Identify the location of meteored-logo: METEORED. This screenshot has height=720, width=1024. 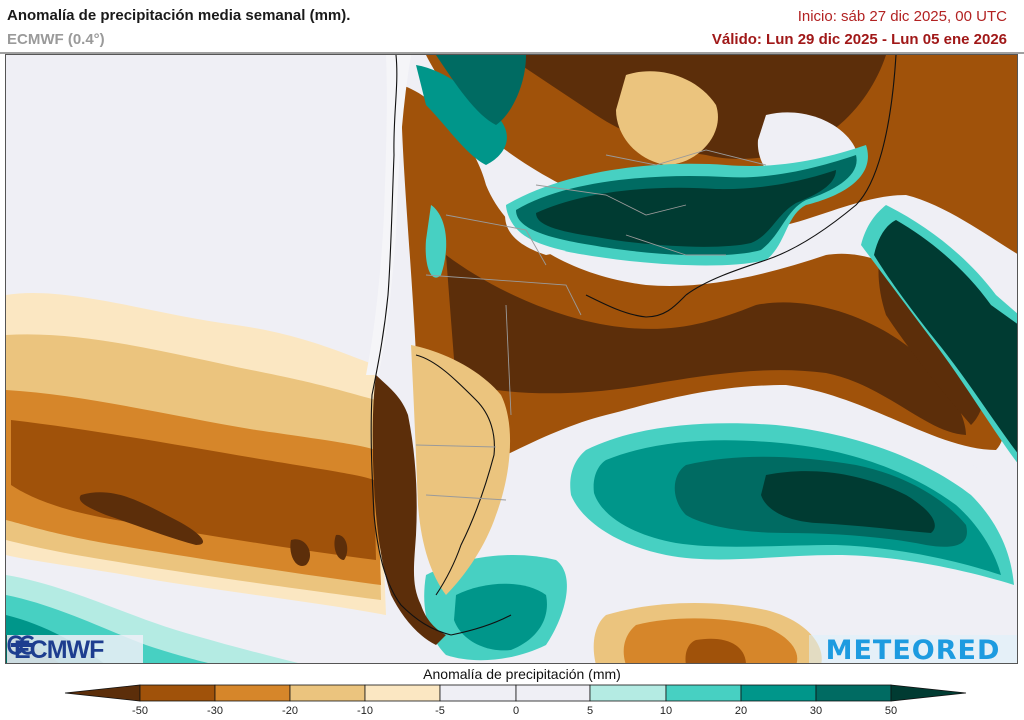
(913, 649).